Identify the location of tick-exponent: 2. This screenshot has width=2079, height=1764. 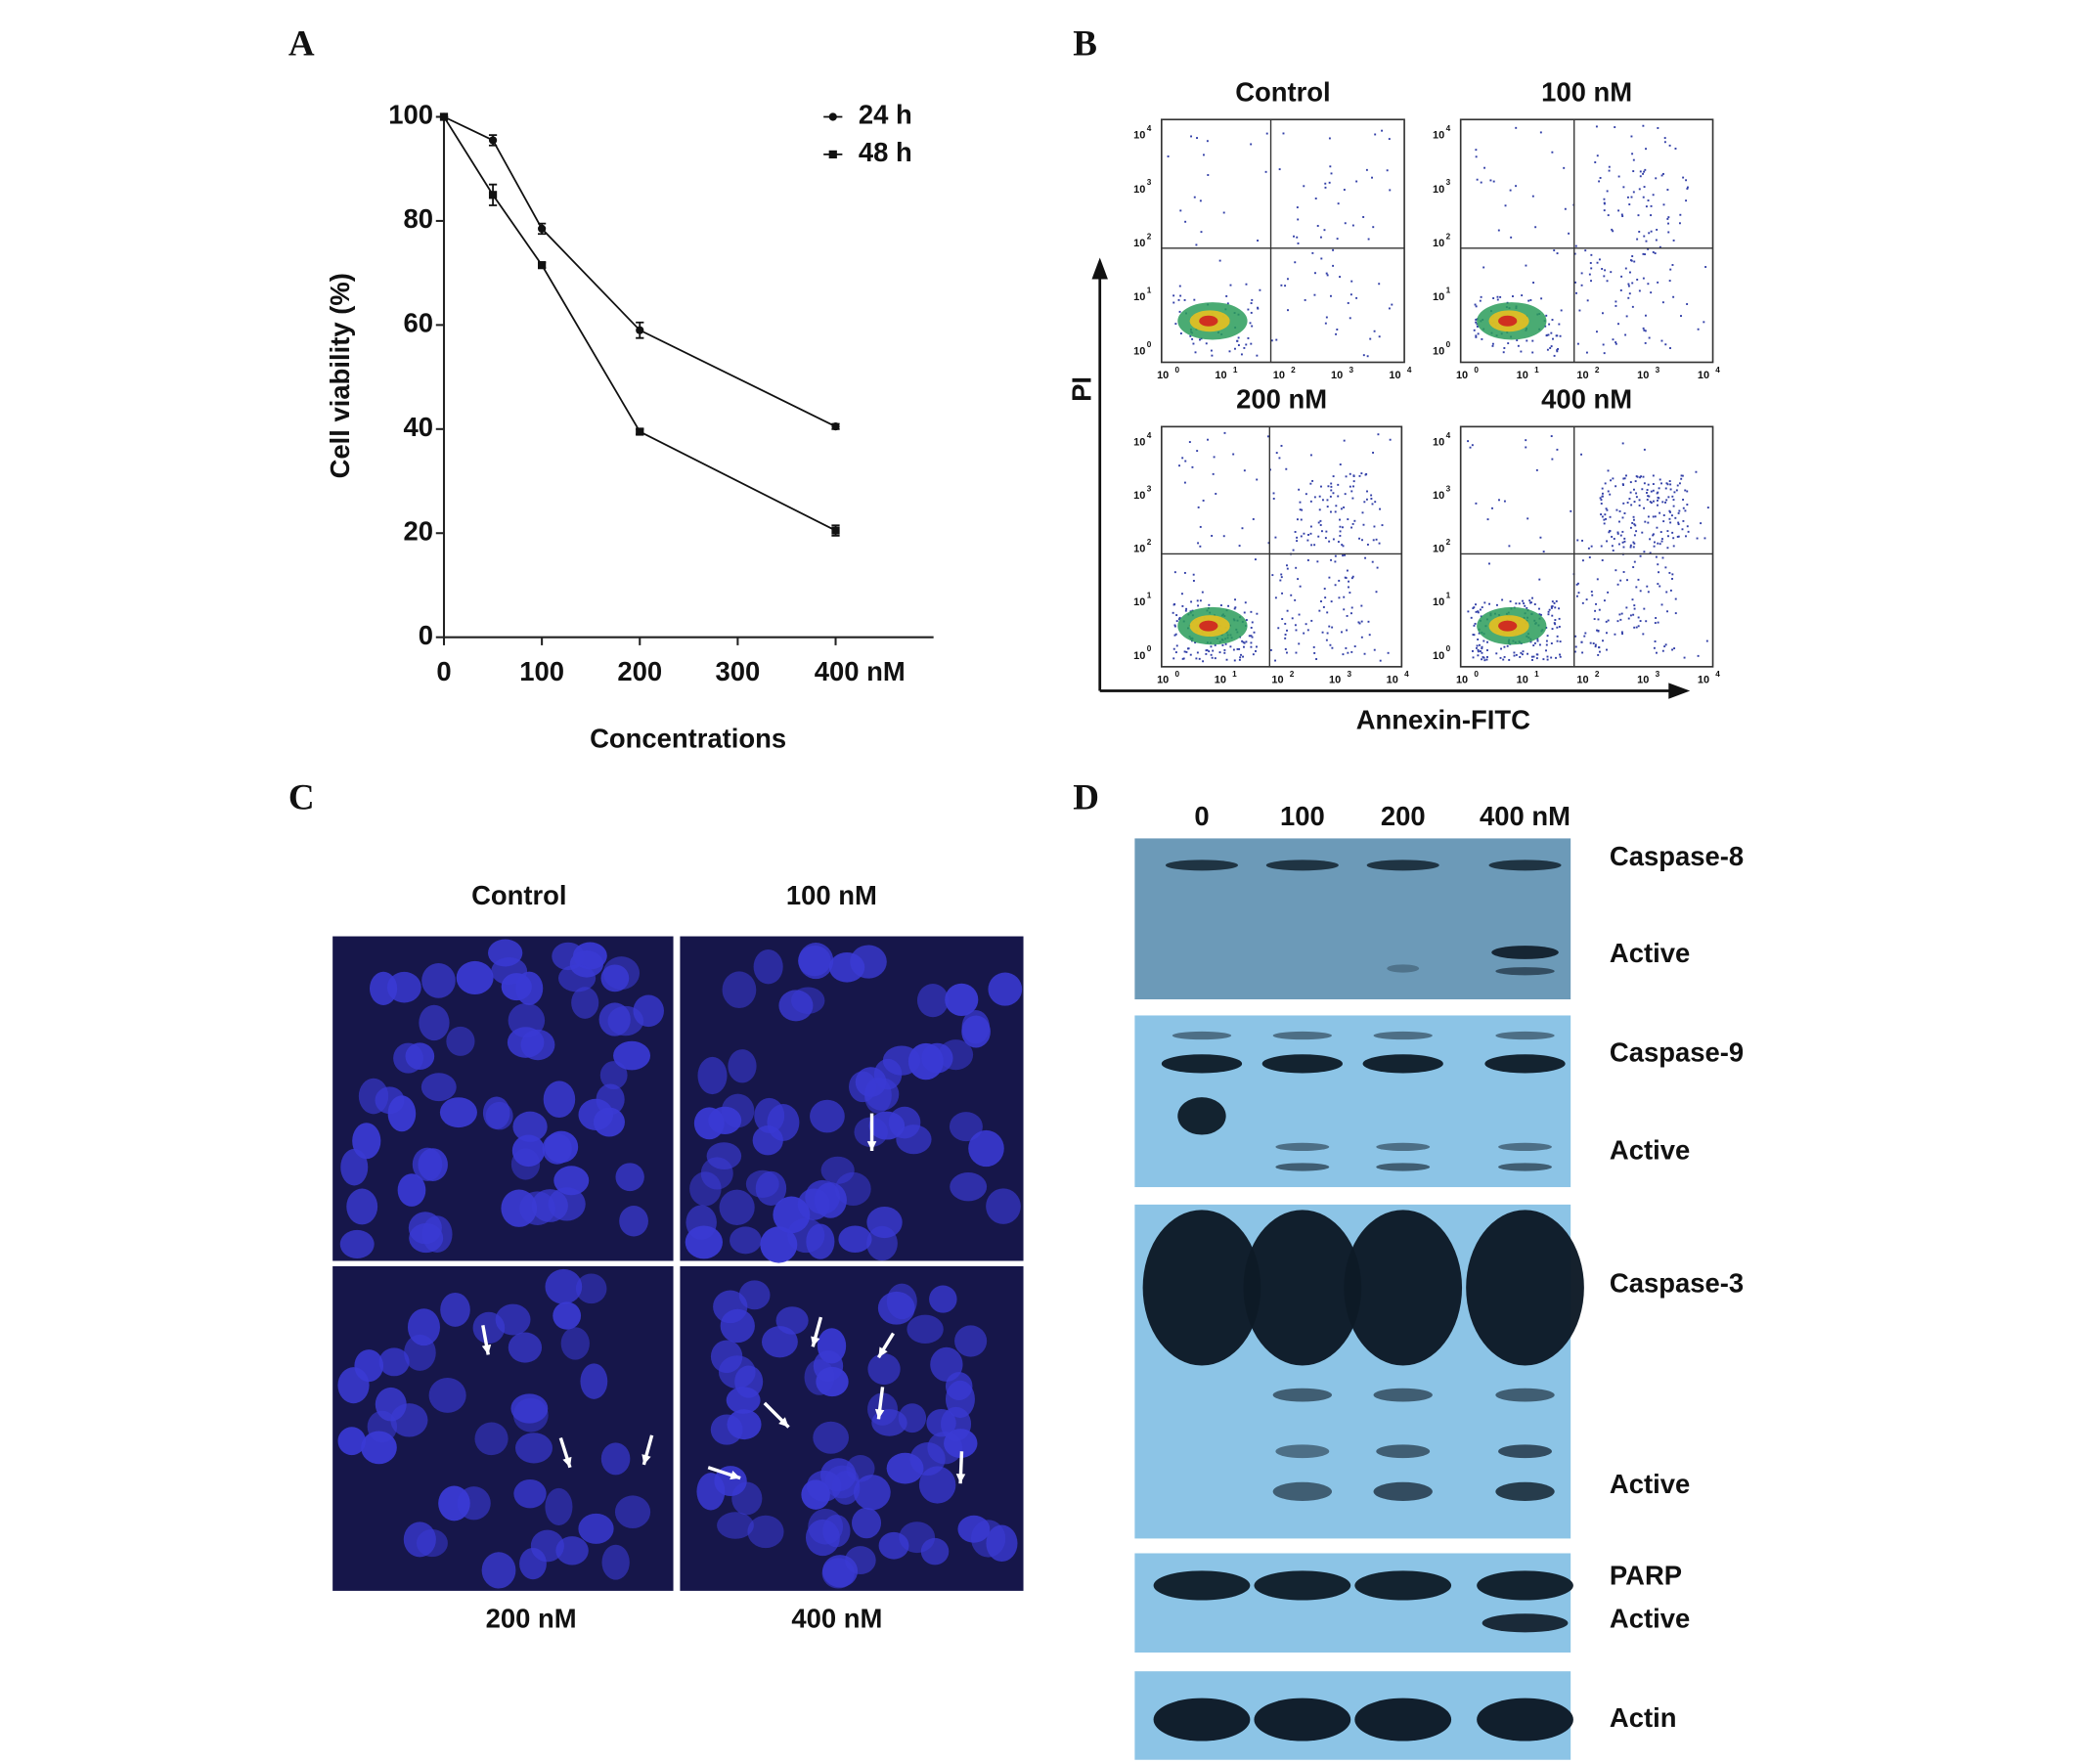
(1293, 370).